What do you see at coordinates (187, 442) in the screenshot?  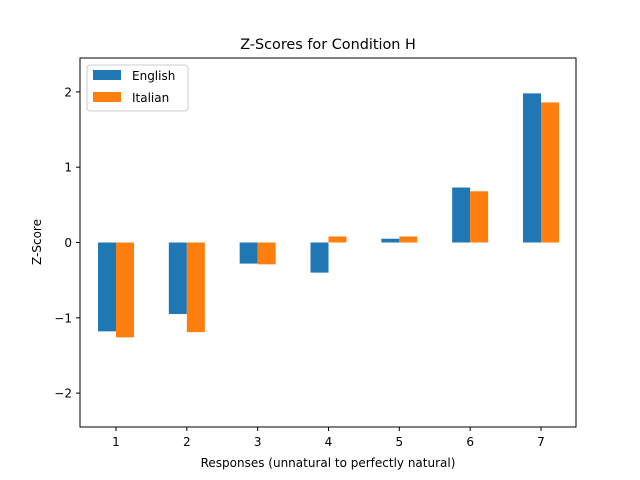 I see `x-tick-label: 2` at bounding box center [187, 442].